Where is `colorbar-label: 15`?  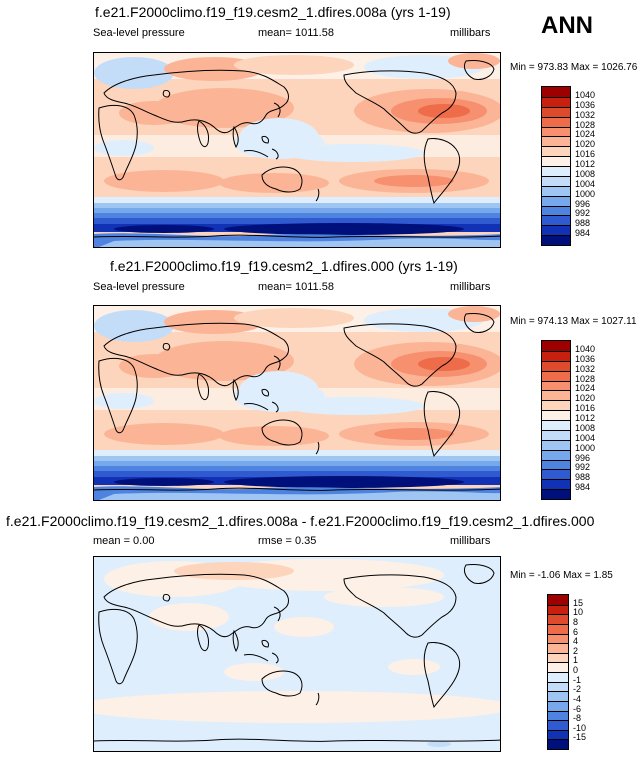 colorbar-label: 15 is located at coordinates (578, 602).